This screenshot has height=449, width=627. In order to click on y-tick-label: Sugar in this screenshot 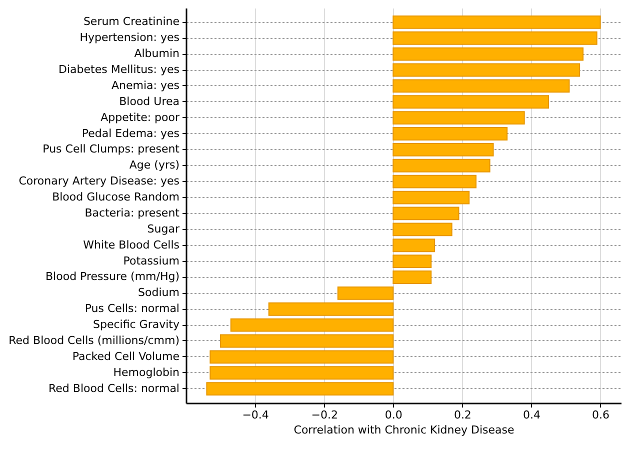, I will do `click(163, 229)`.